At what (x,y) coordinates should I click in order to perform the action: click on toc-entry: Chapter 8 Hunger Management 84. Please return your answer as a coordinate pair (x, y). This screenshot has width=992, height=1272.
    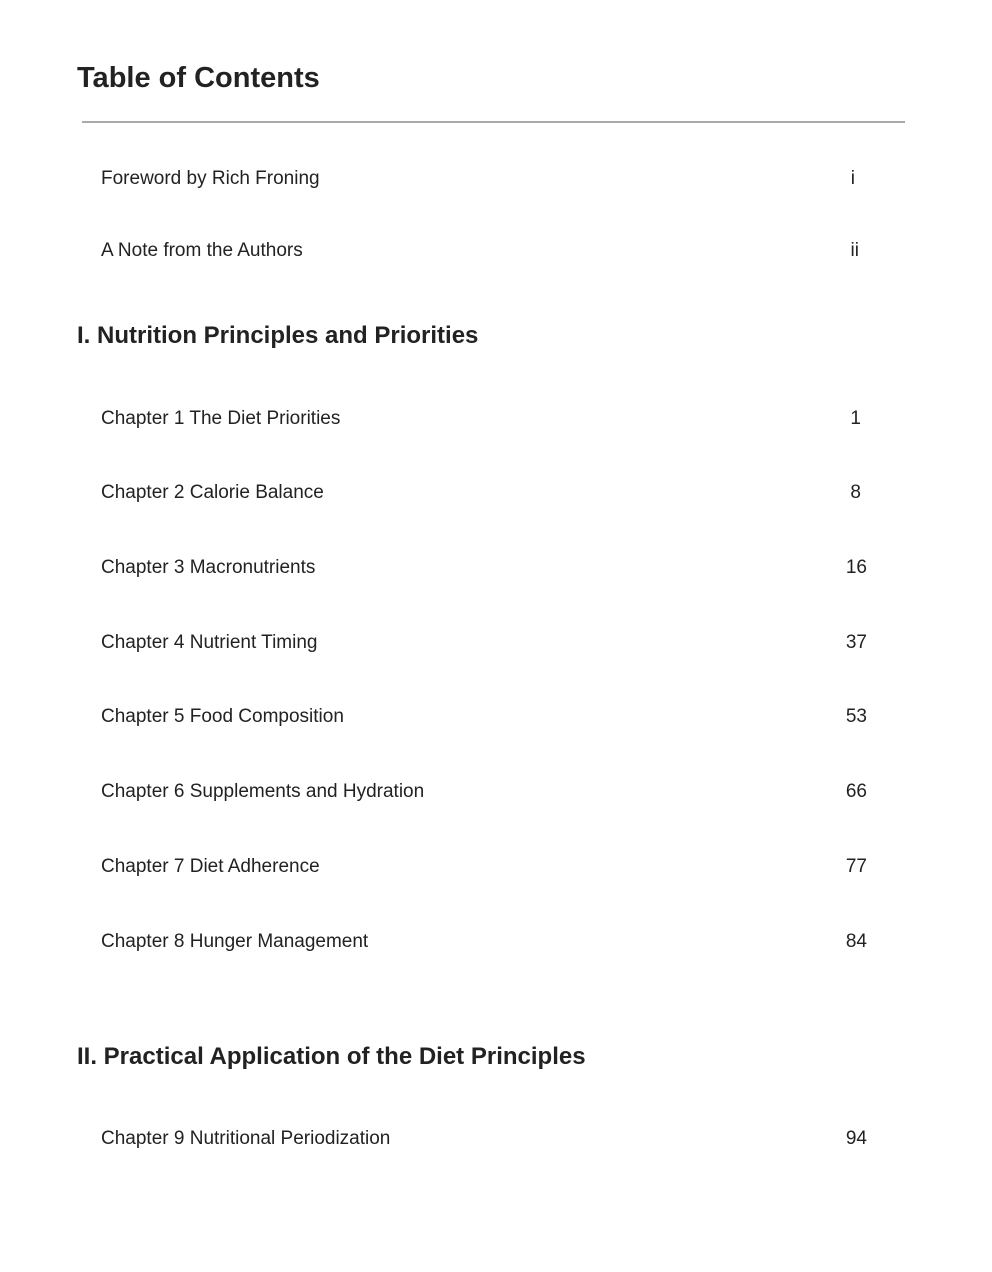
    Looking at the image, I should click on (484, 942).